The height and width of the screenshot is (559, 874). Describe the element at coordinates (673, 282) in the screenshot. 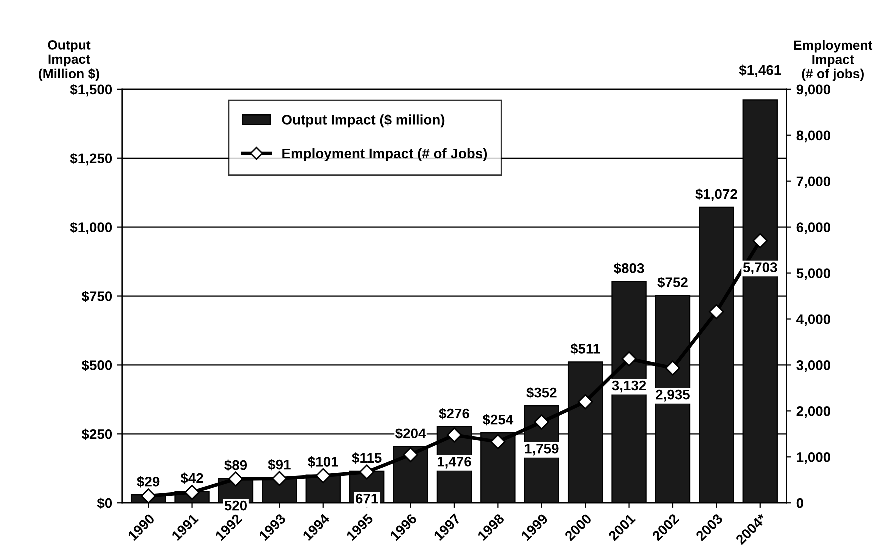

I see `data-label: $752` at that location.